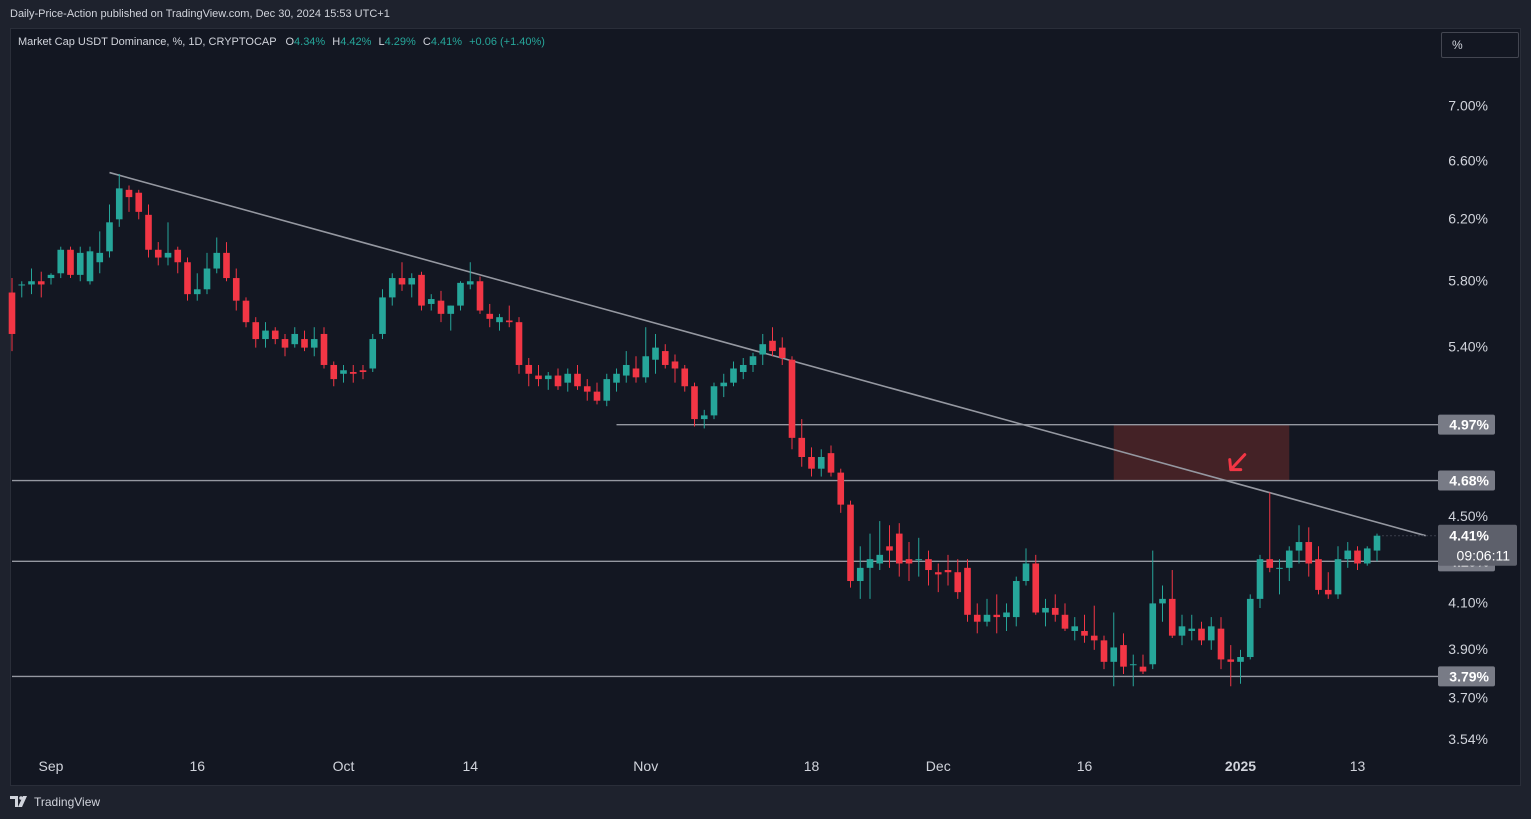 The height and width of the screenshot is (819, 1531). I want to click on x-axis-tick: 16, so click(1085, 766).